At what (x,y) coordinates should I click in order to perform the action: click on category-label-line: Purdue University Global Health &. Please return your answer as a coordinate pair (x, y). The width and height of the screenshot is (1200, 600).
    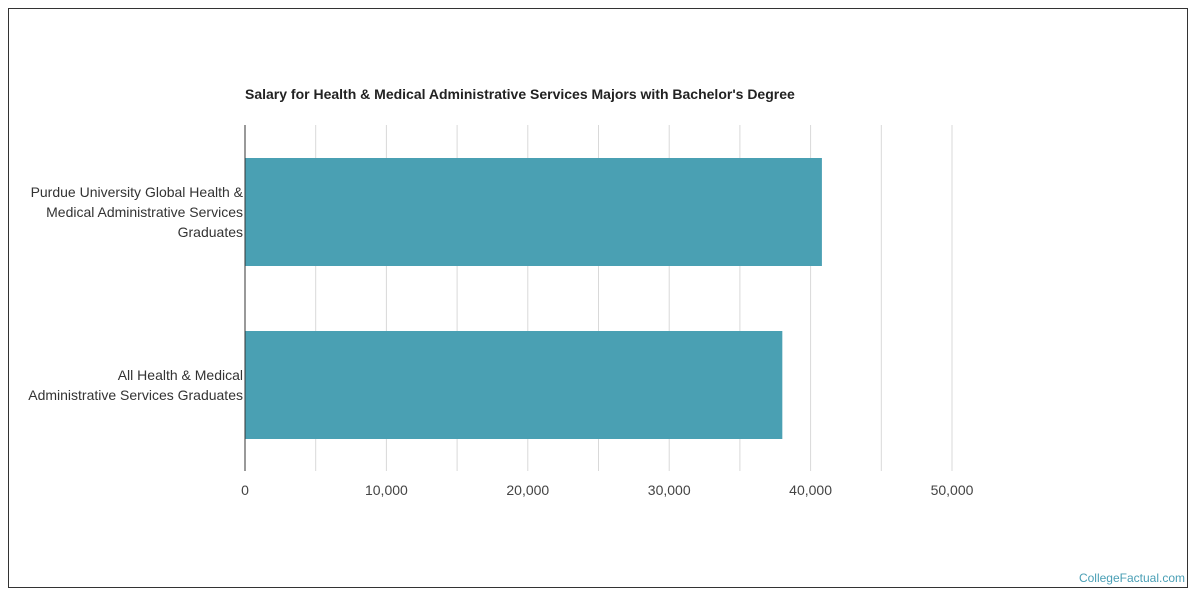
    Looking at the image, I should click on (136, 192).